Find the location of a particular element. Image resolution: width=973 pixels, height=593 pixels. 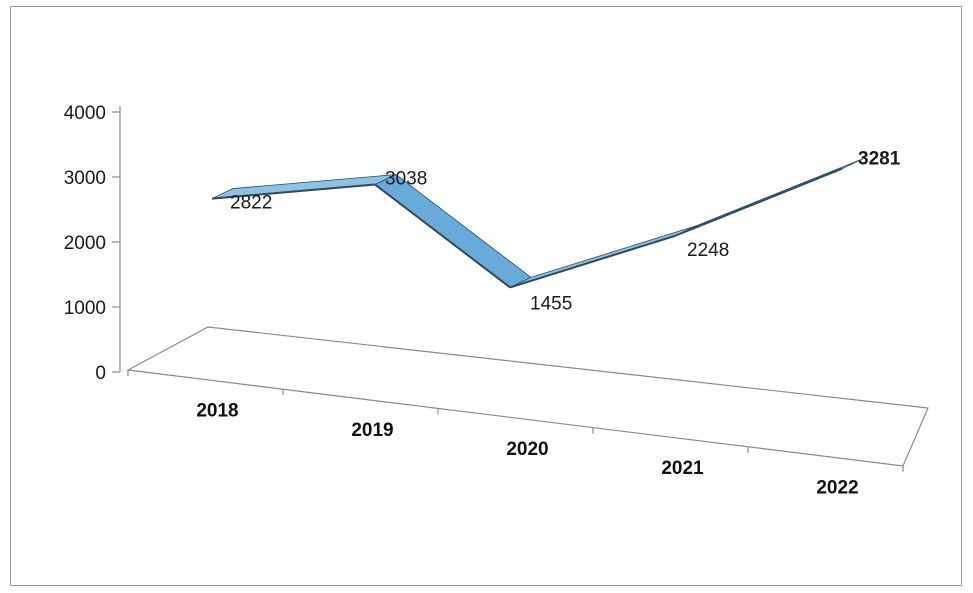

ribbon-segment is located at coordinates (453, 231).